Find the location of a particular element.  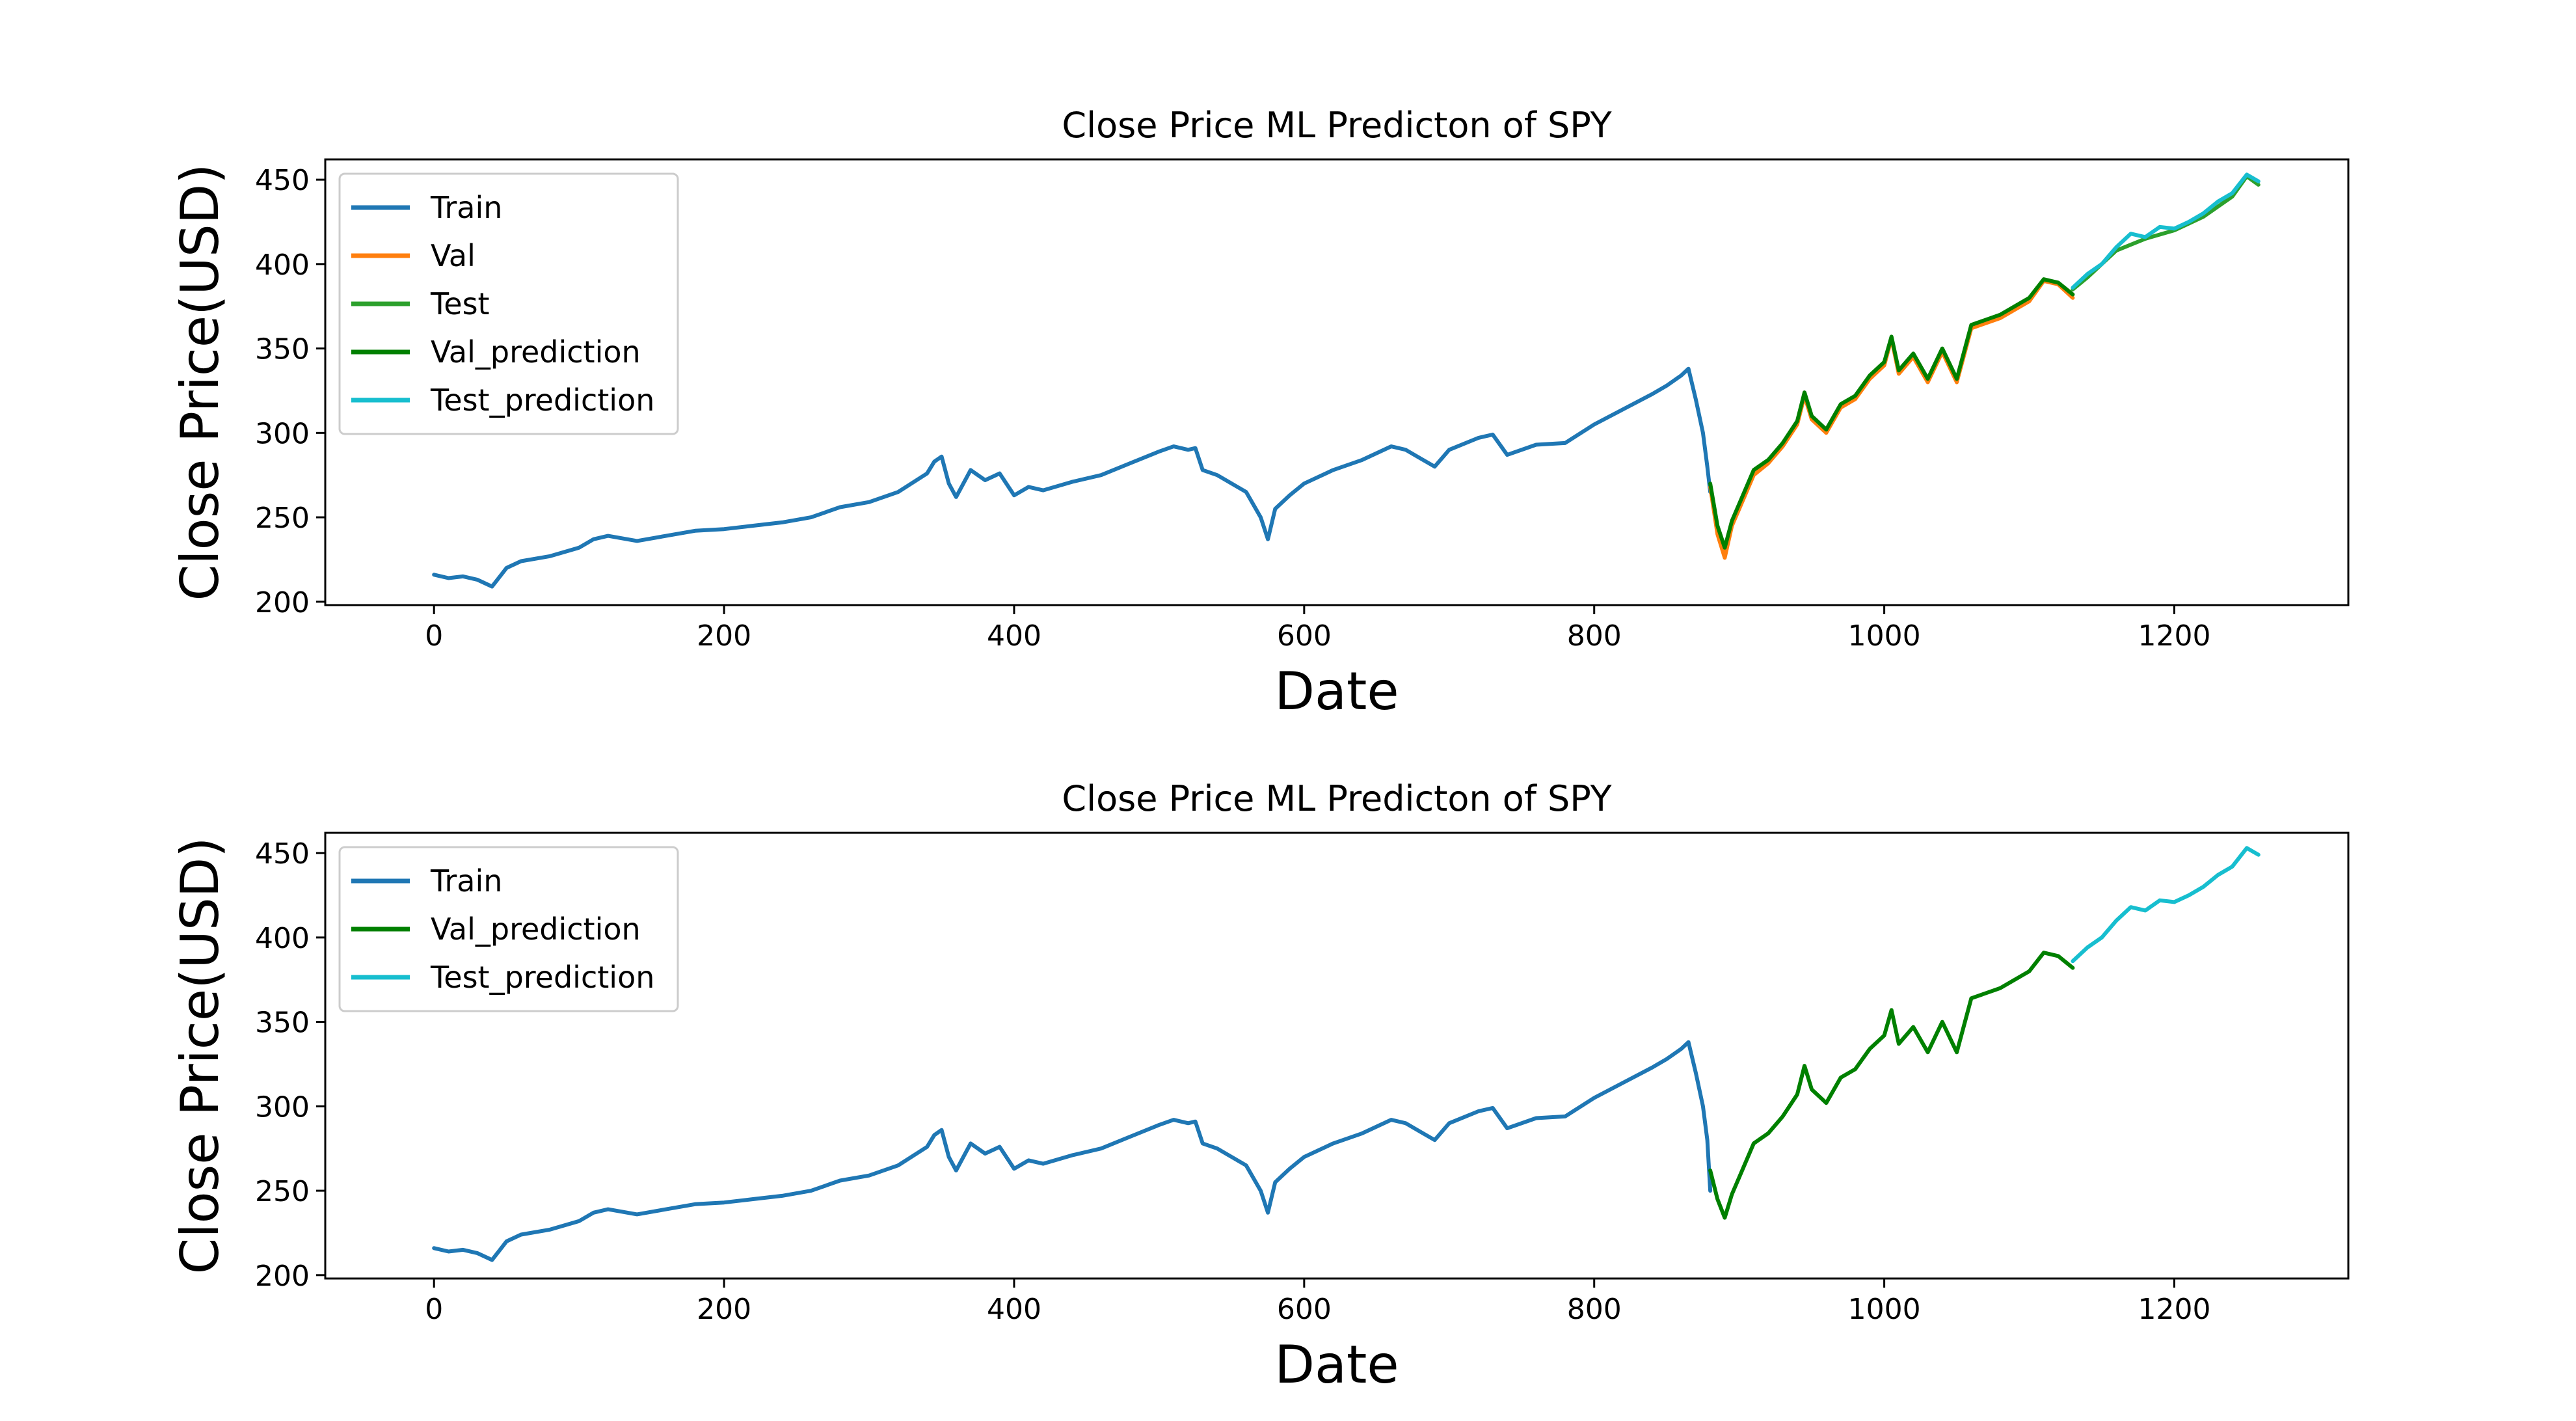

legend-entry: Val is located at coordinates (454, 255).